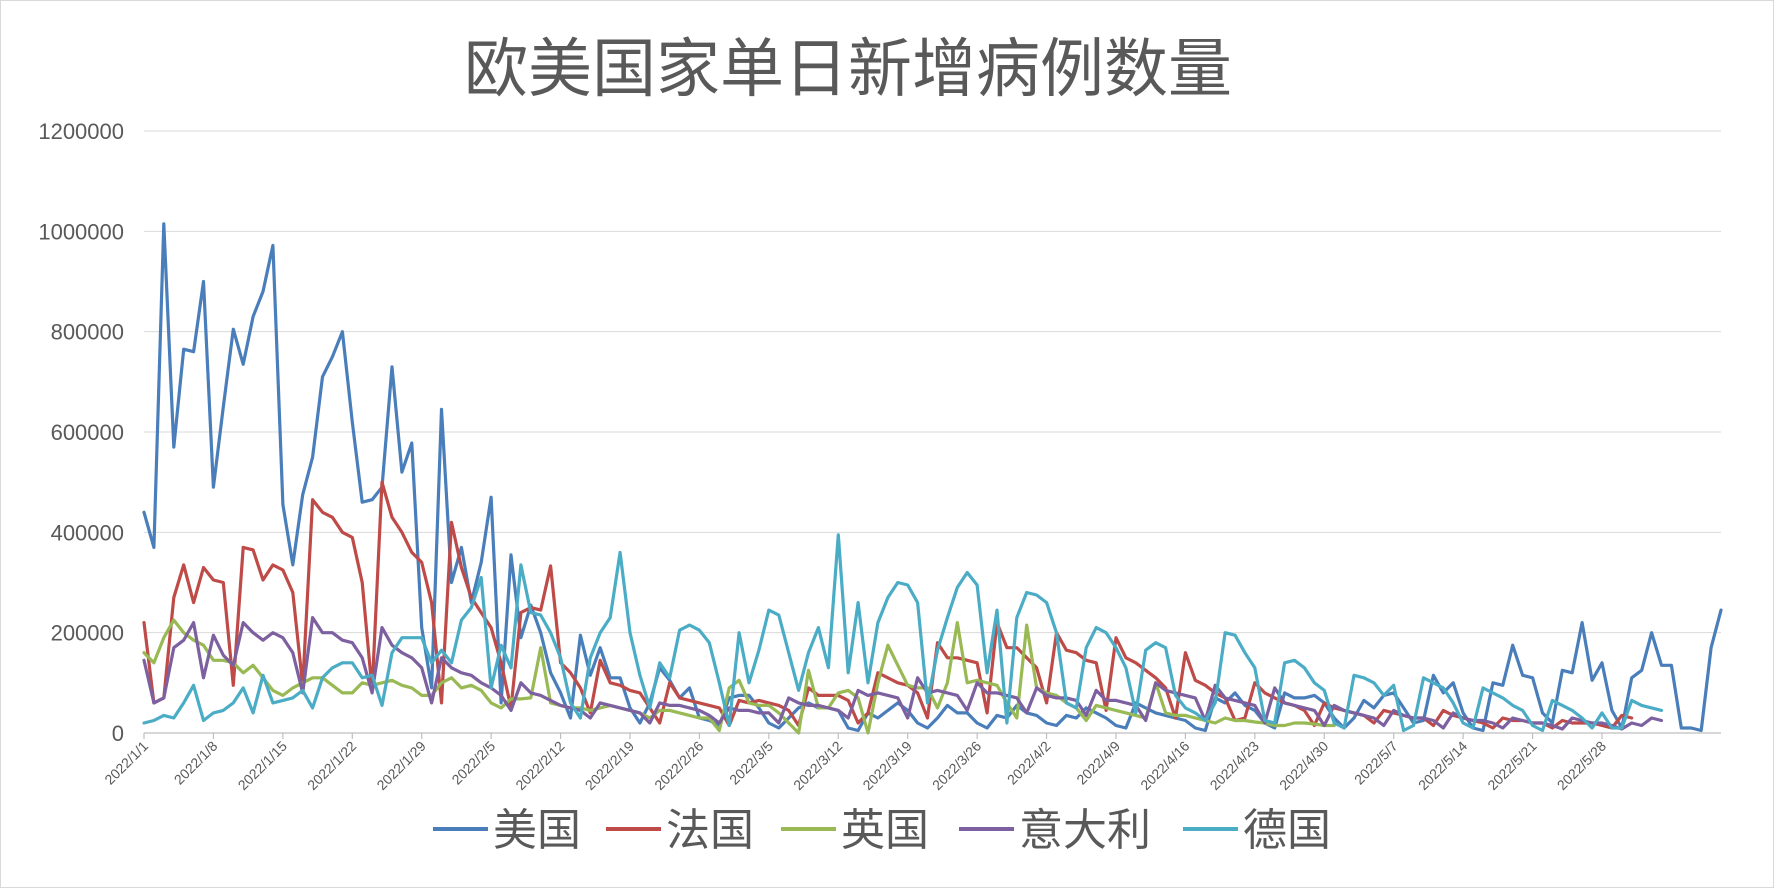 This screenshot has width=1774, height=889. Describe the element at coordinates (263, 766) in the screenshot. I see `x-tick-label: 2022/1/15` at that location.